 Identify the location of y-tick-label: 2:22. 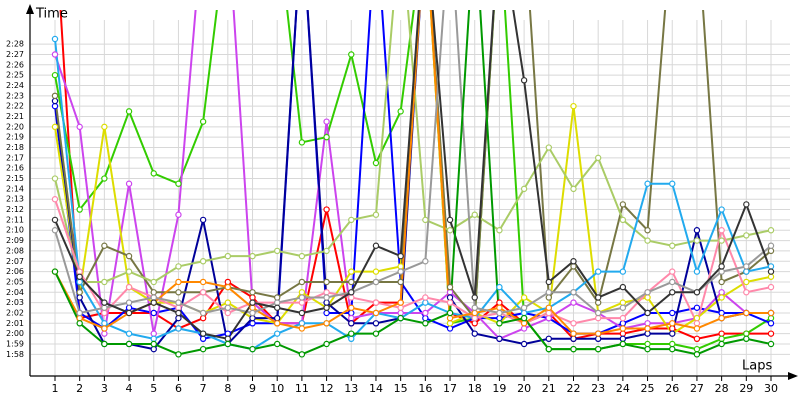
(15, 106).